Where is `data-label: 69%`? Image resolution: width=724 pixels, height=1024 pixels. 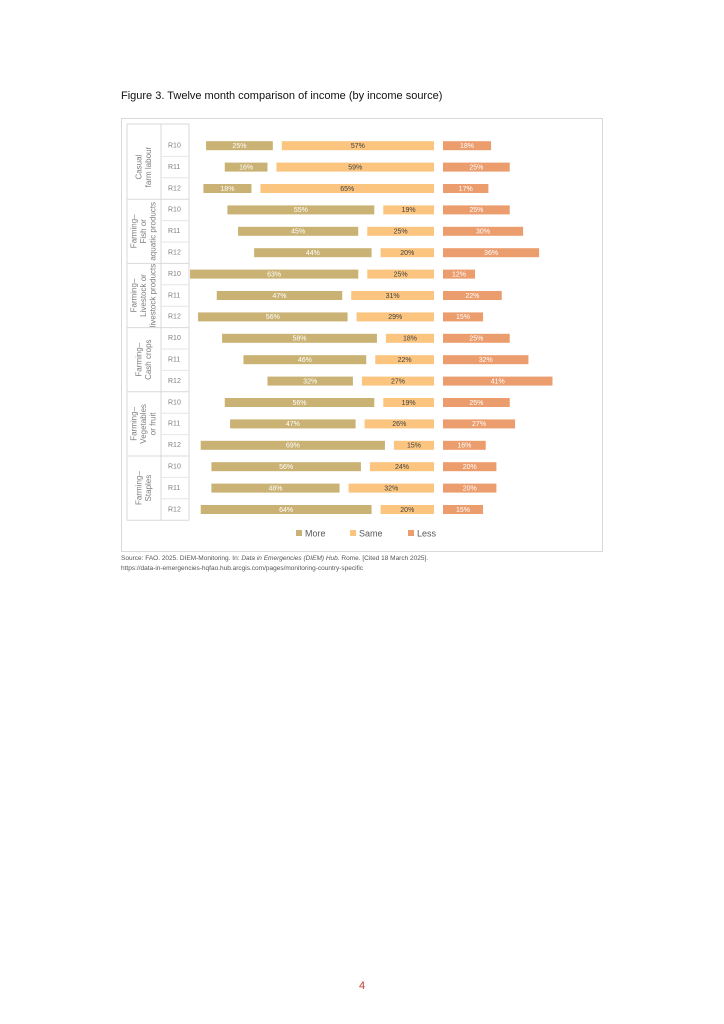 data-label: 69% is located at coordinates (293, 446).